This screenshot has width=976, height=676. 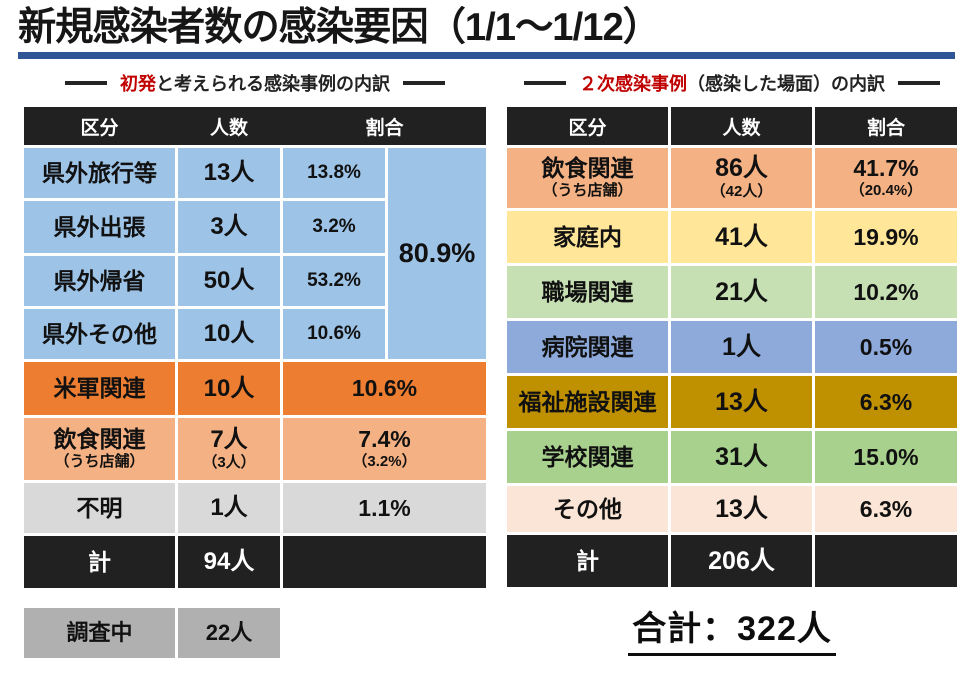 What do you see at coordinates (587, 237) in the screenshot?
I see `category-cell: 家庭内` at bounding box center [587, 237].